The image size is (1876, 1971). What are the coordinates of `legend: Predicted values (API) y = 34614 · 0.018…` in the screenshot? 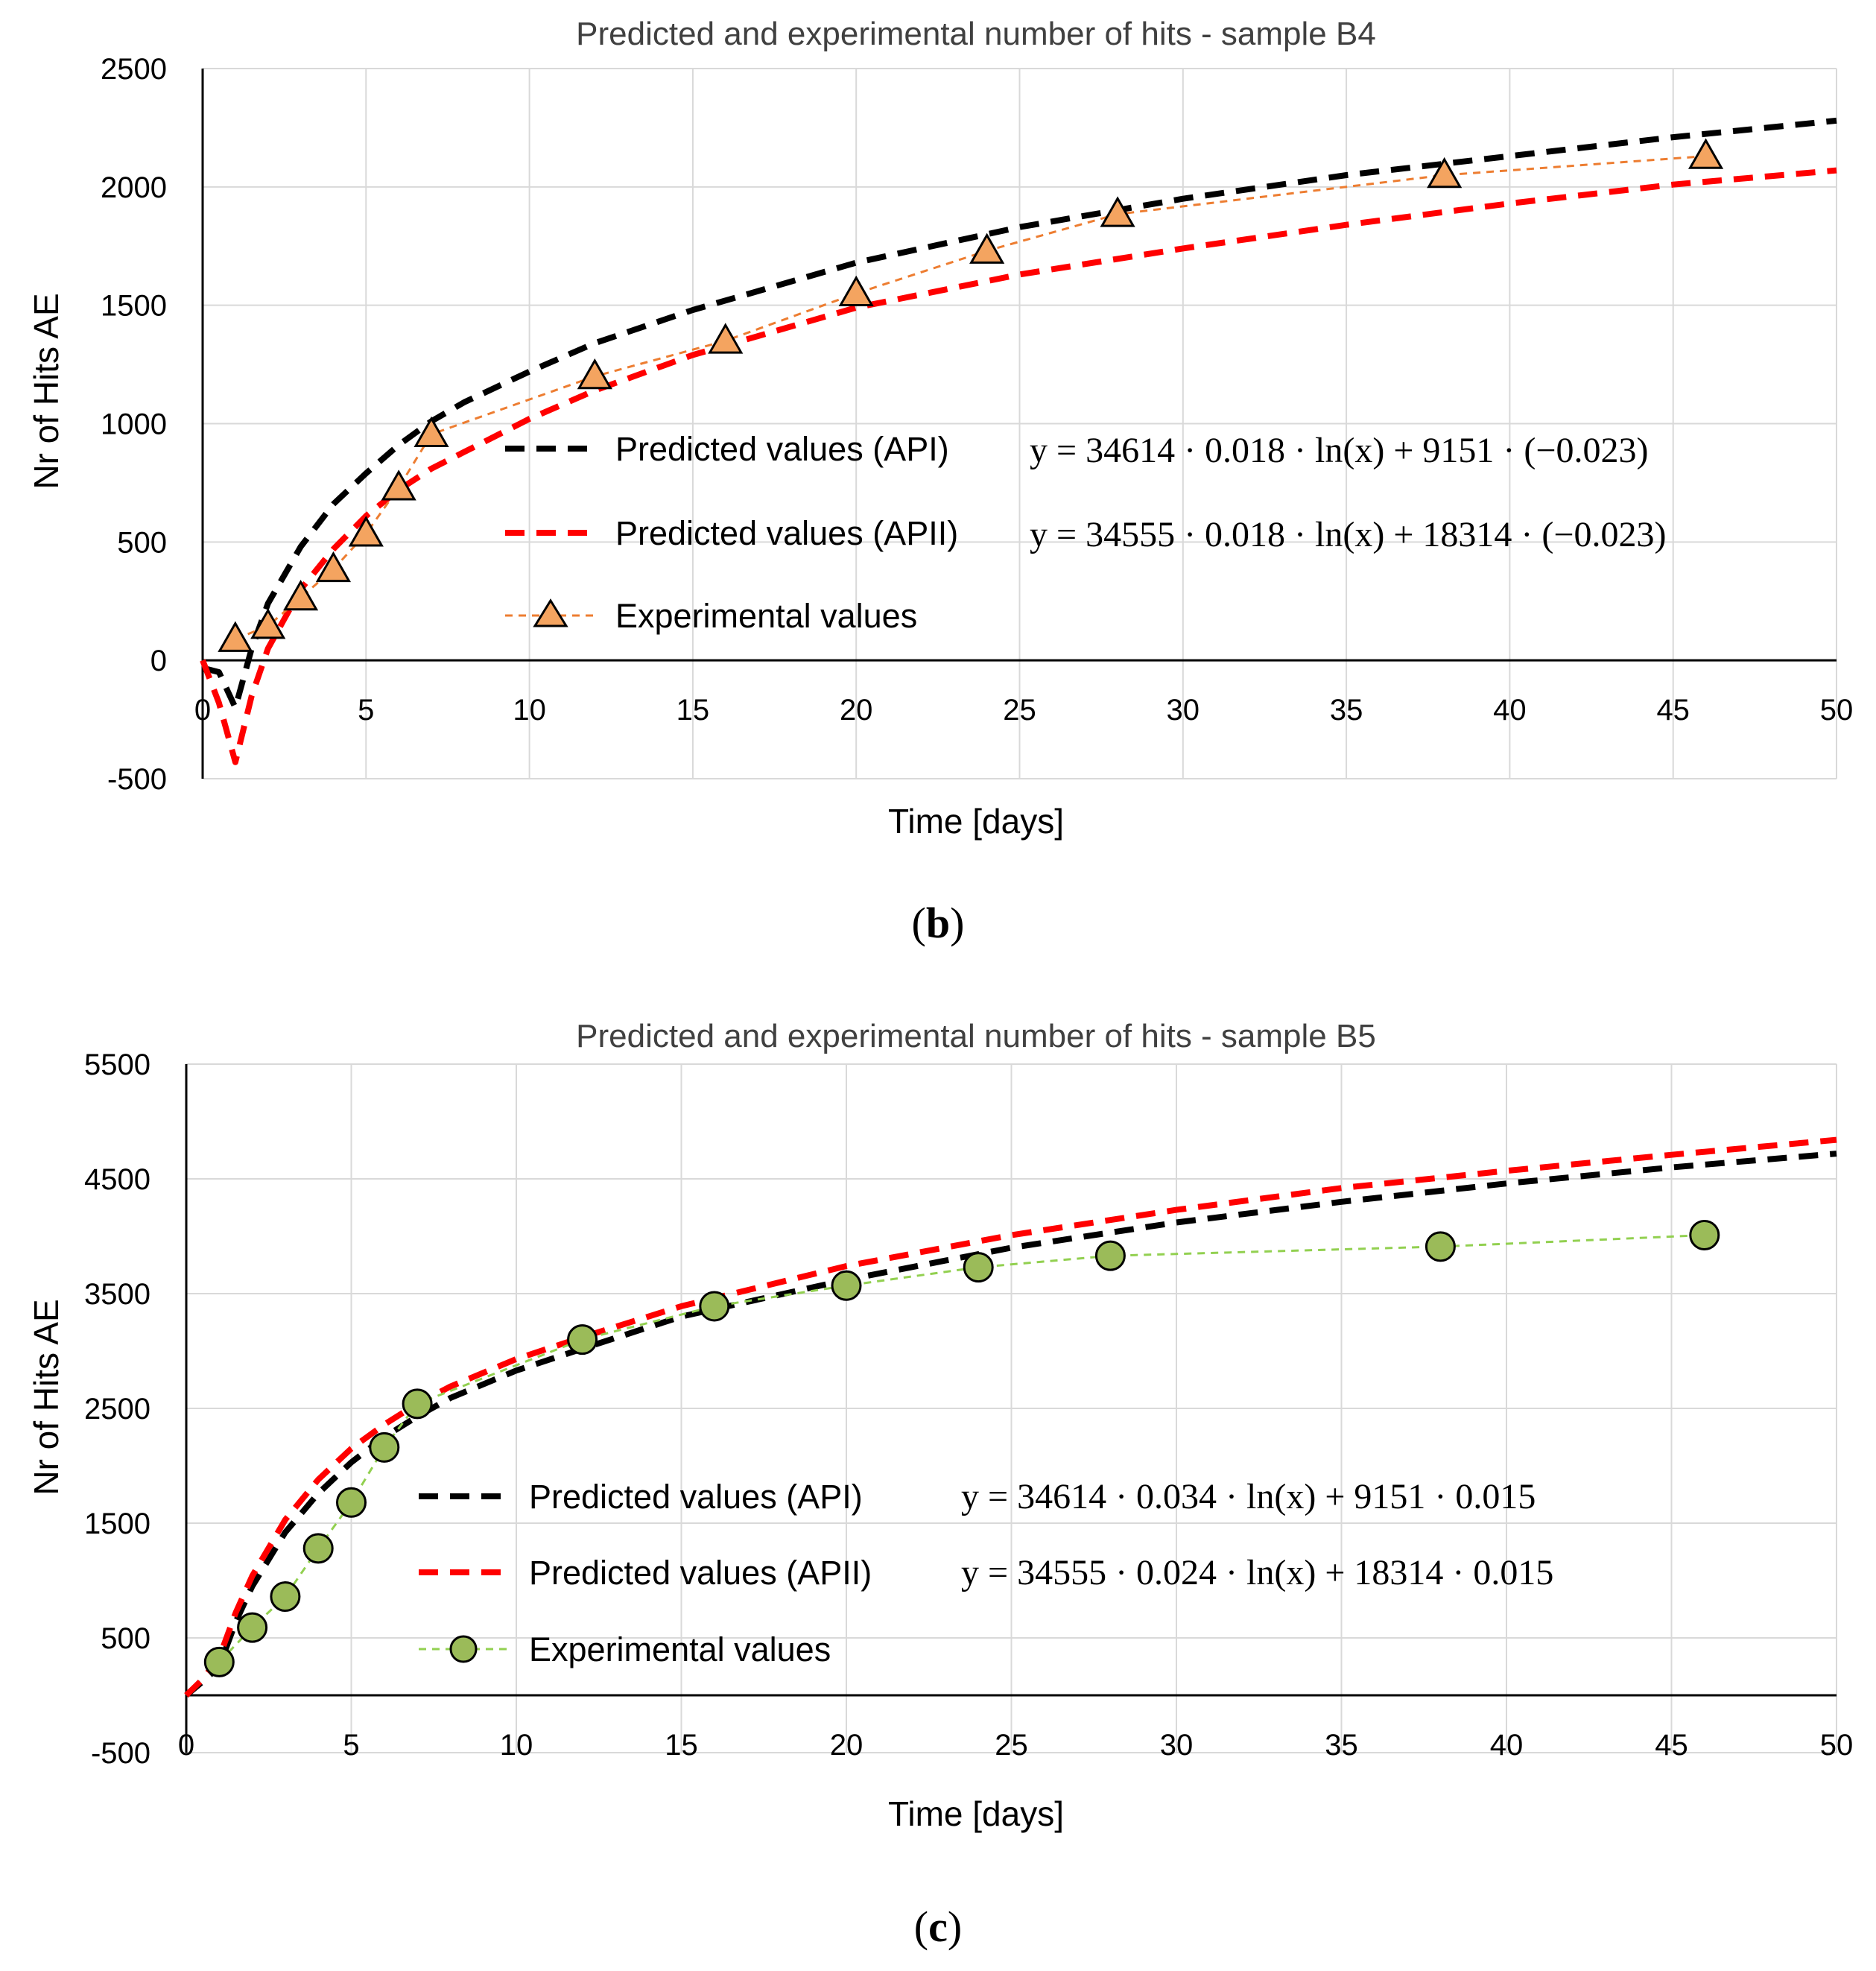 It's located at (1086, 532).